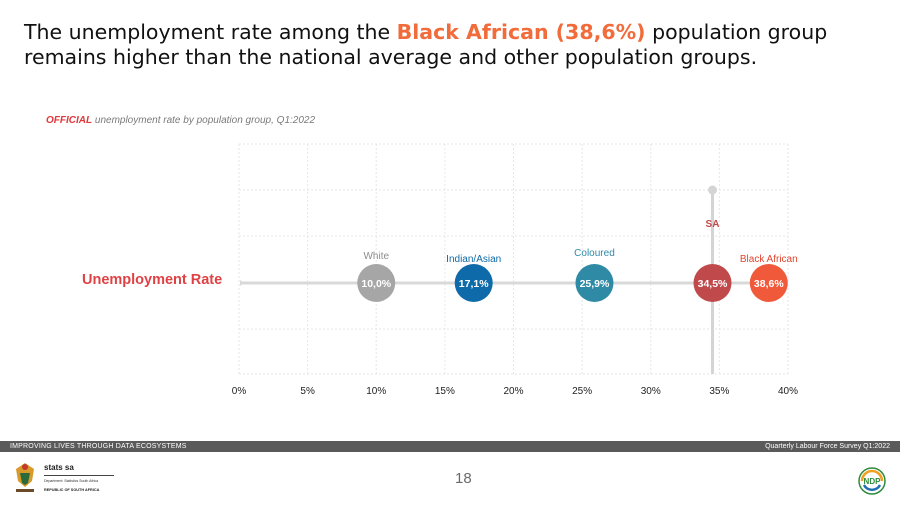 The height and width of the screenshot is (506, 900). I want to click on headline-part-1: The unemployment rate among the, so click(210, 32).